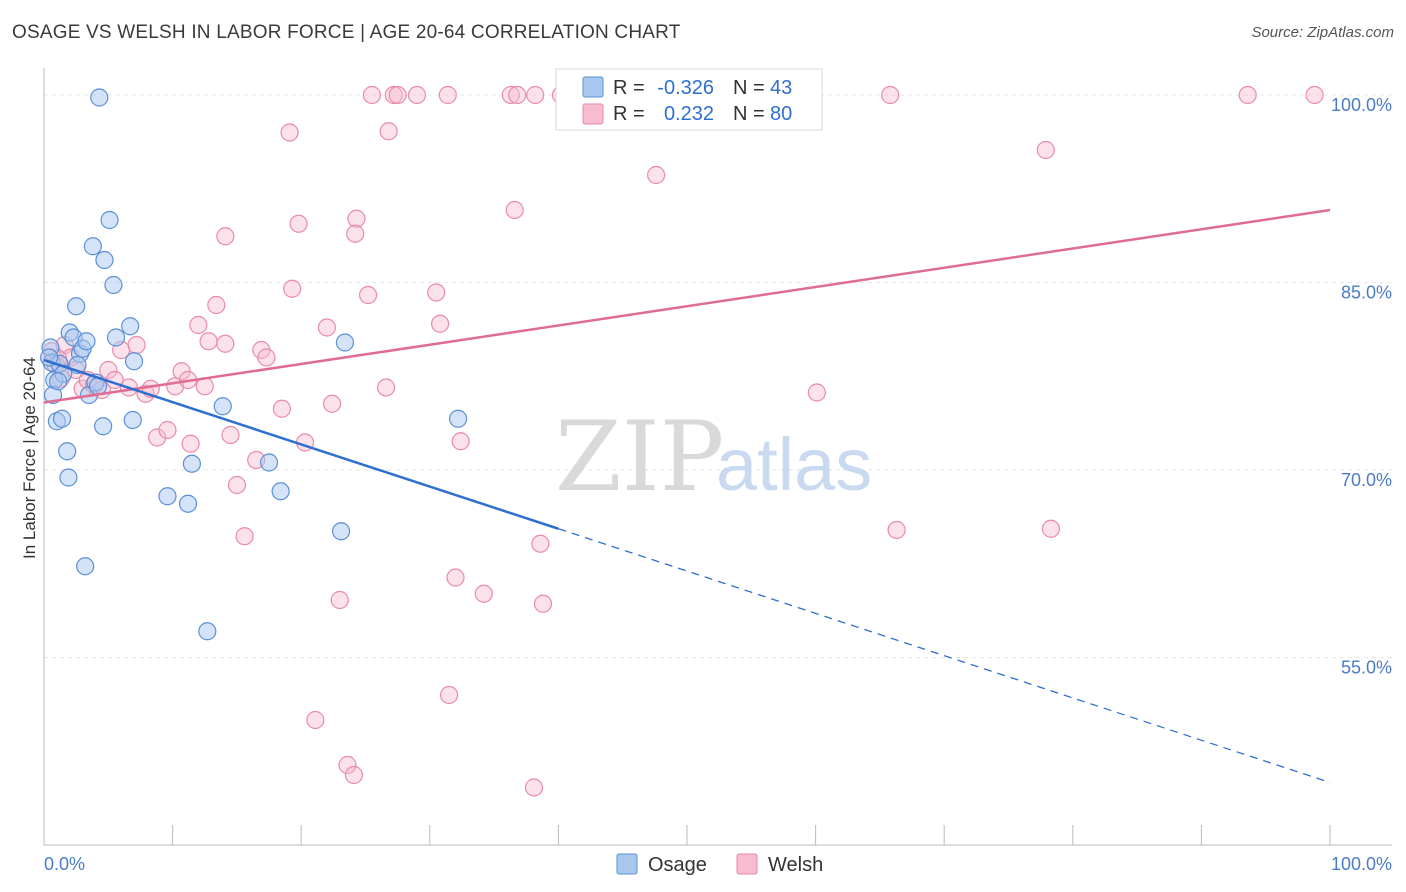 This screenshot has height=892, width=1406. Describe the element at coordinates (1361, 864) in the screenshot. I see `x-tick-label-1: 100.0%` at that location.